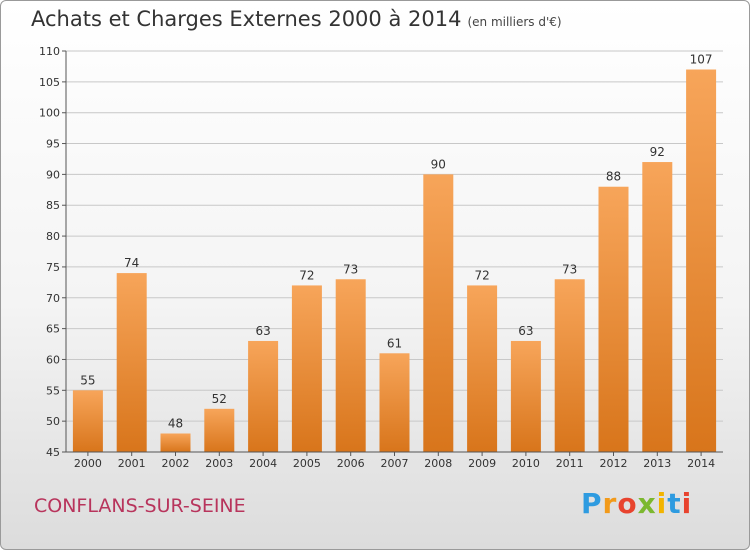  Describe the element at coordinates (53, 298) in the screenshot. I see `y-tick-label: 70` at that location.